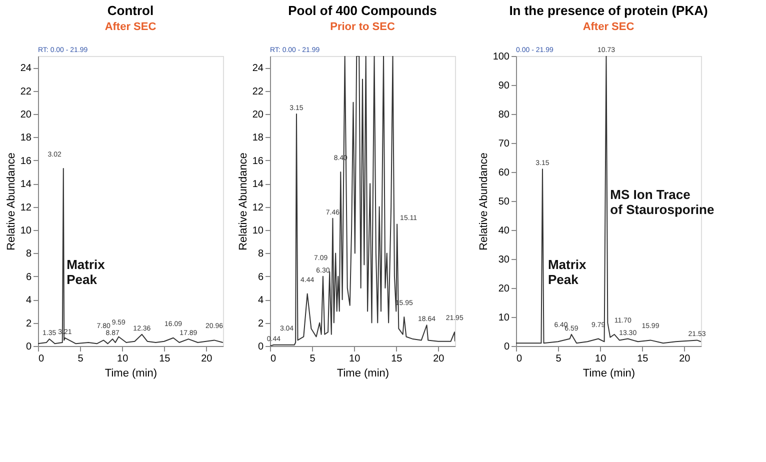 Image resolution: width=766 pixels, height=462 pixels. What do you see at coordinates (362, 10) in the screenshot?
I see `chart-title: Pool of 400 Compounds` at bounding box center [362, 10].